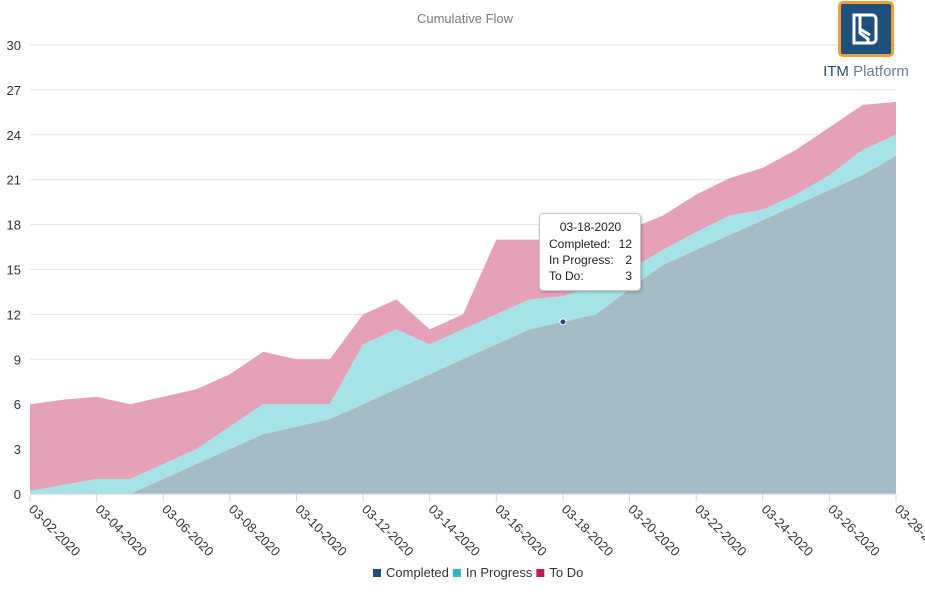  Describe the element at coordinates (17, 404) in the screenshot. I see `y-tick-label: 6` at that location.